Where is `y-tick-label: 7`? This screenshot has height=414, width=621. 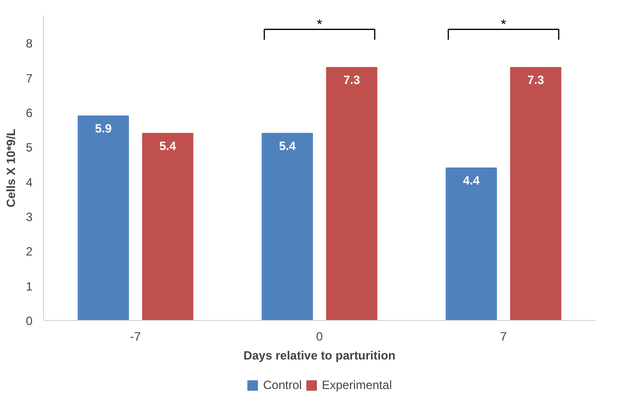 y-tick-label: 7 is located at coordinates (29, 78).